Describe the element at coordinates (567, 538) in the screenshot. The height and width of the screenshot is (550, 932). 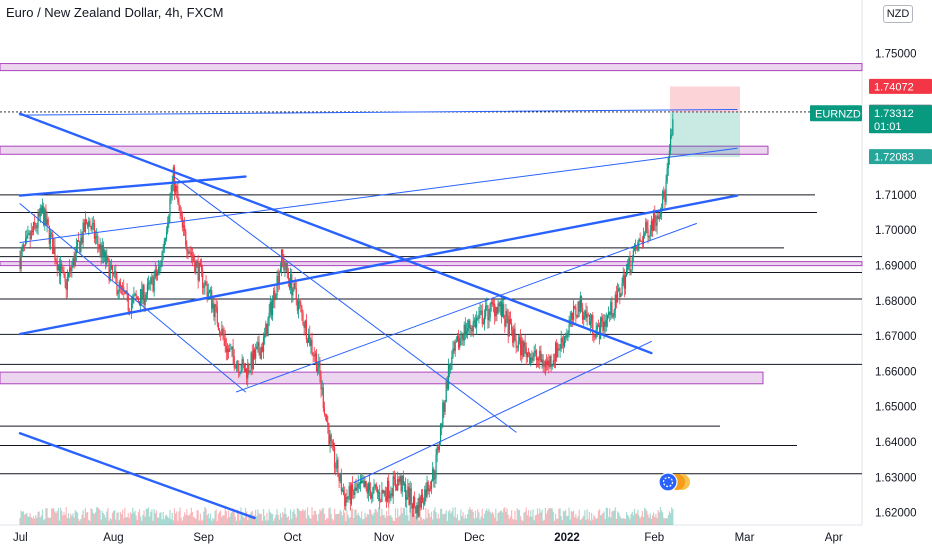
I see `time-tick-label: 2022` at that location.